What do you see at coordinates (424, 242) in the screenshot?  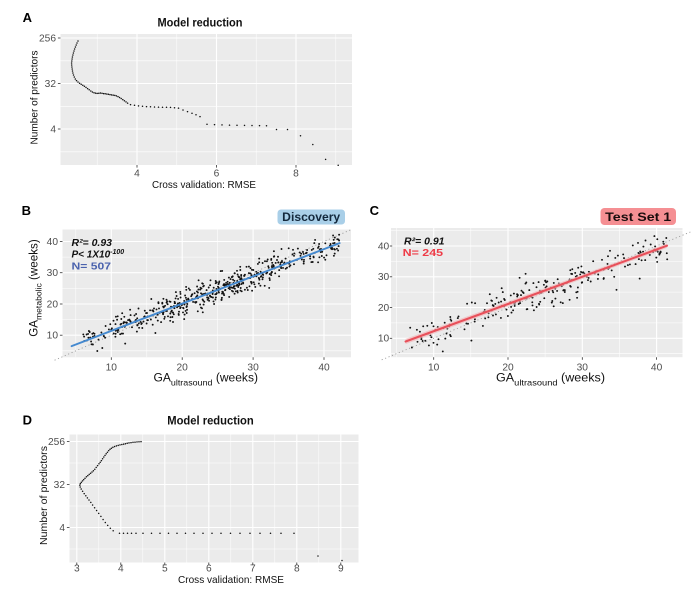 I see `svg-text: R²= 0.91` at bounding box center [424, 242].